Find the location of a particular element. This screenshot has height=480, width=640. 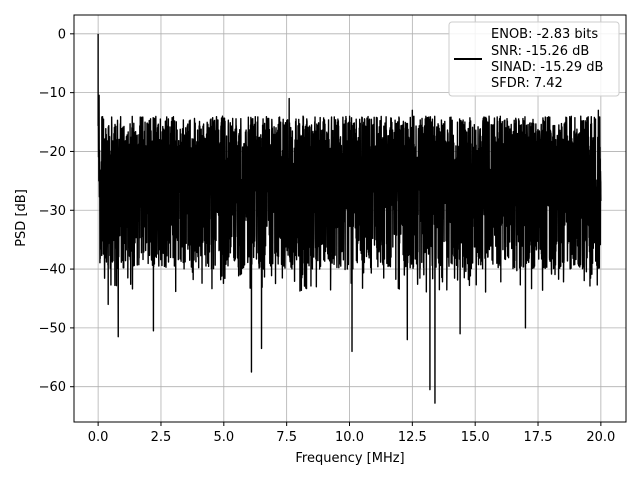

y-tick-label: −50 is located at coordinates (52, 328).